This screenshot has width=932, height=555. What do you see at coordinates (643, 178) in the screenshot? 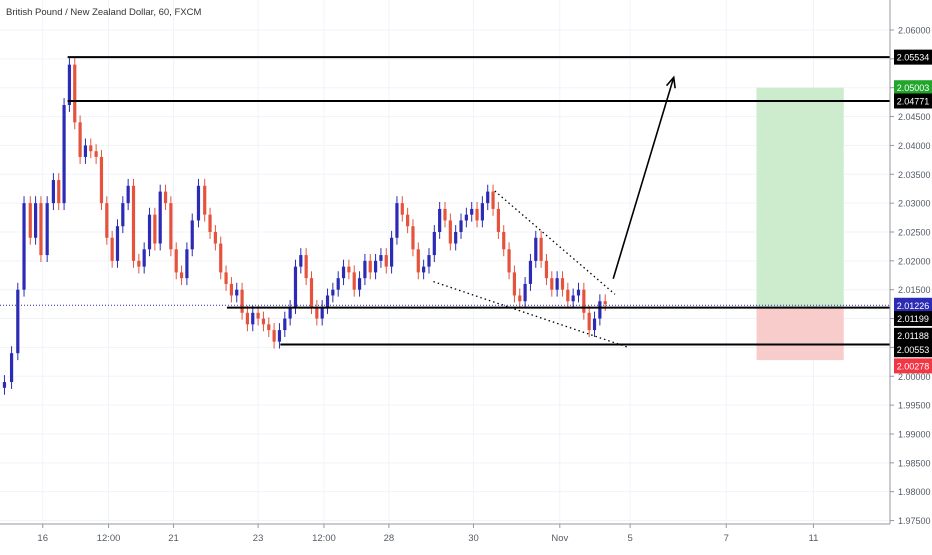
I see `projection-arrow-line` at bounding box center [643, 178].